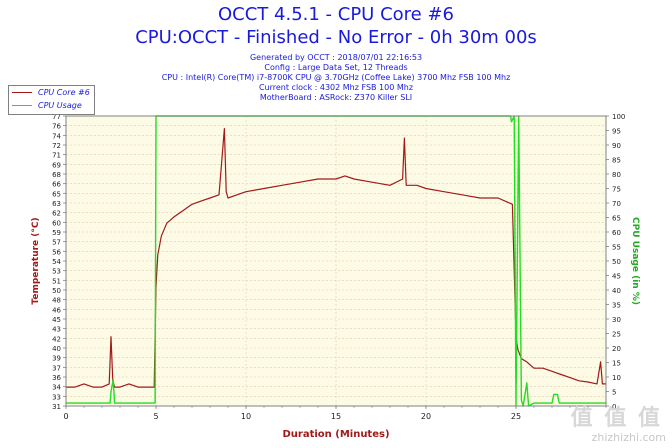 This screenshot has width=672, height=448. Describe the element at coordinates (336, 57) in the screenshot. I see `info-generated: Generated by OCCT : 2018/07/01 22:16:53` at that location.